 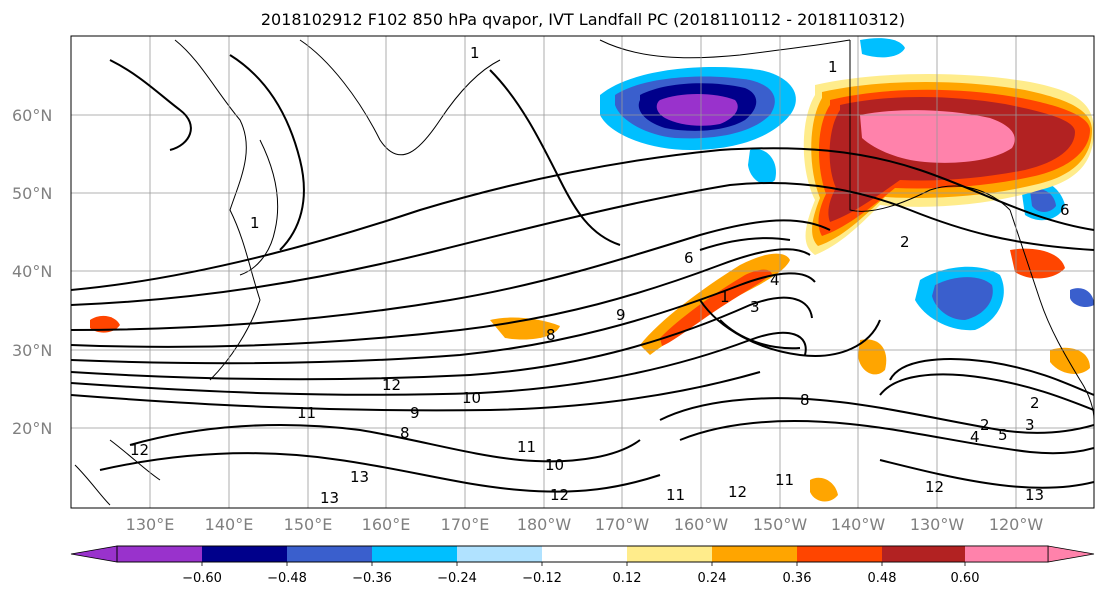 What do you see at coordinates (32, 350) in the screenshot?
I see `lat-label: 30°N` at bounding box center [32, 350].